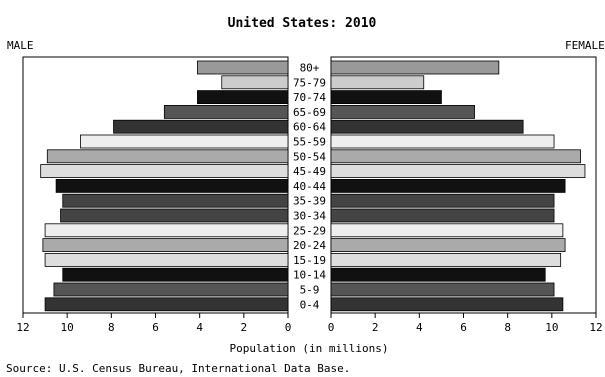  I want to click on age-group-label: 20-24, so click(309, 245).